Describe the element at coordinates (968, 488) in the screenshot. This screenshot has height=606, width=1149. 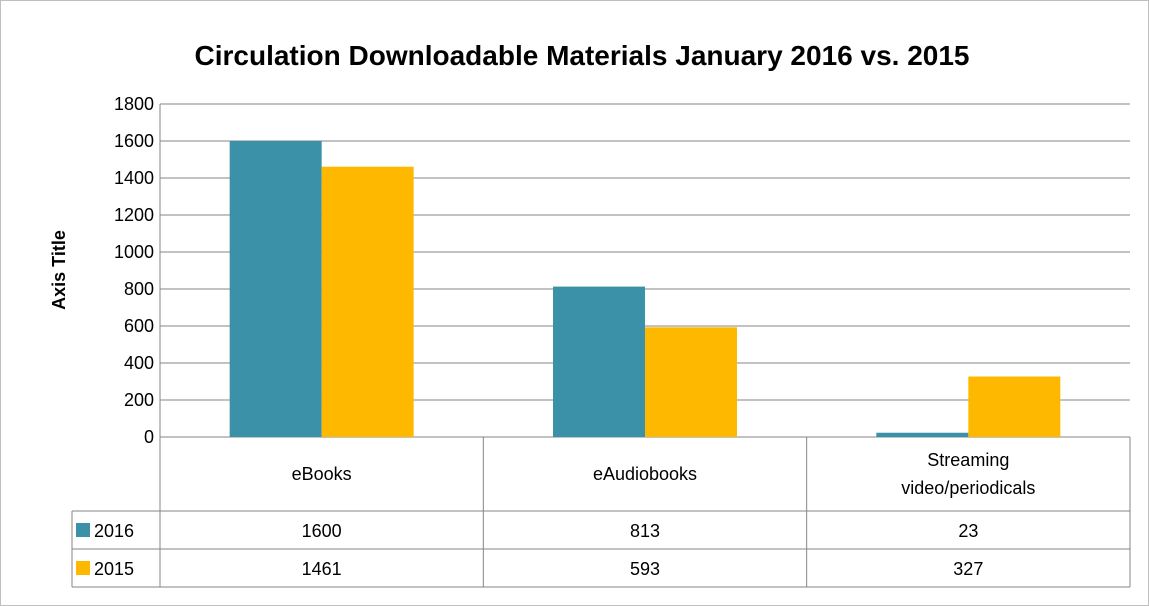
I see `category-label: video/periodicals` at that location.